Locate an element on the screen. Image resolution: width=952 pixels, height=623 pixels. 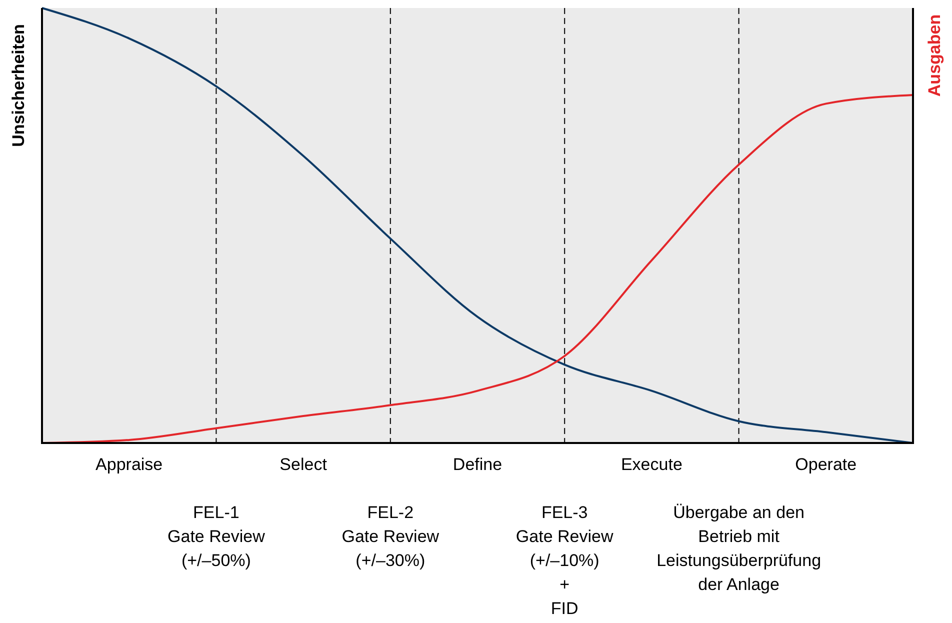
text: Übergabe an den Betrieb mit Leistungsüberprüfung der Anlage is located at coordinates (739, 548).